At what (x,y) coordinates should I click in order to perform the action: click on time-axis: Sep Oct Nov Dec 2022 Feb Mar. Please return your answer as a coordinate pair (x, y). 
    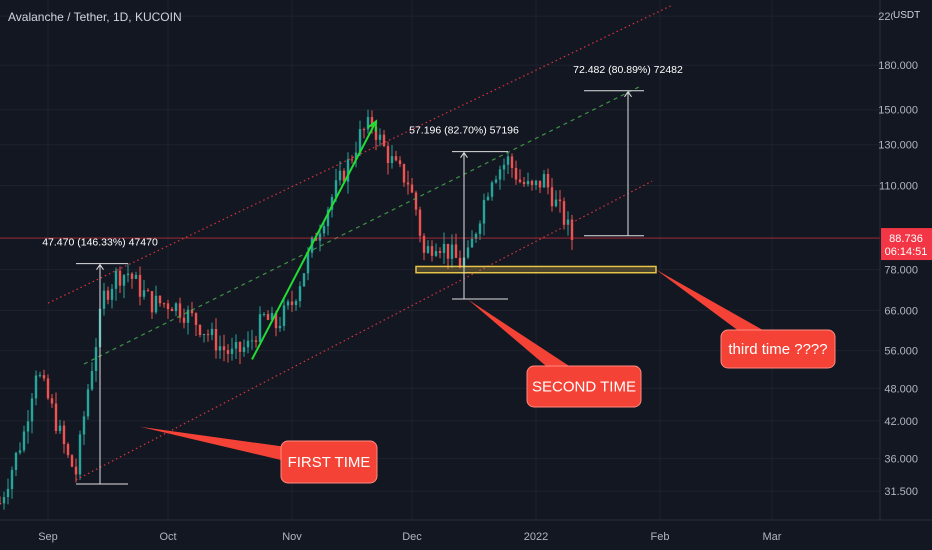
    Looking at the image, I should click on (466, 531).